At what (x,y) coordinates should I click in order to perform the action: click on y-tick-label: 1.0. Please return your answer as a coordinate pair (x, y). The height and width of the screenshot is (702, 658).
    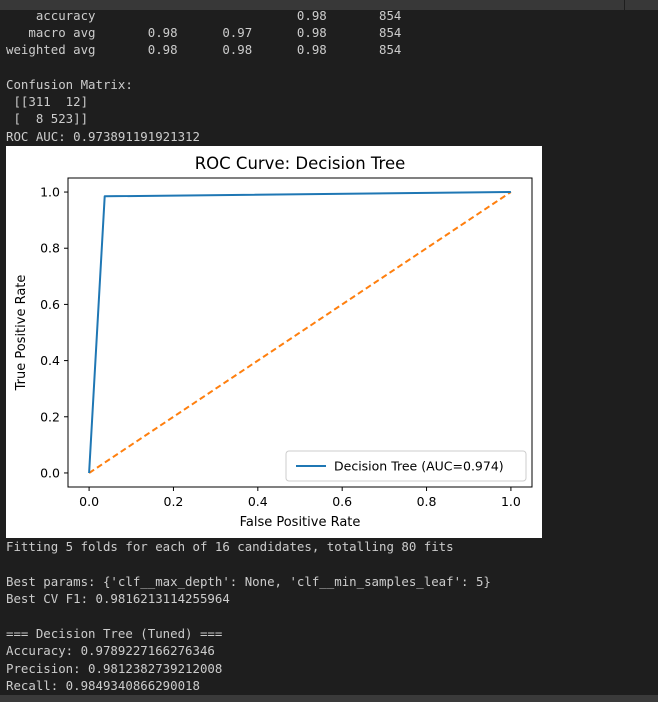
    Looking at the image, I should click on (50, 192).